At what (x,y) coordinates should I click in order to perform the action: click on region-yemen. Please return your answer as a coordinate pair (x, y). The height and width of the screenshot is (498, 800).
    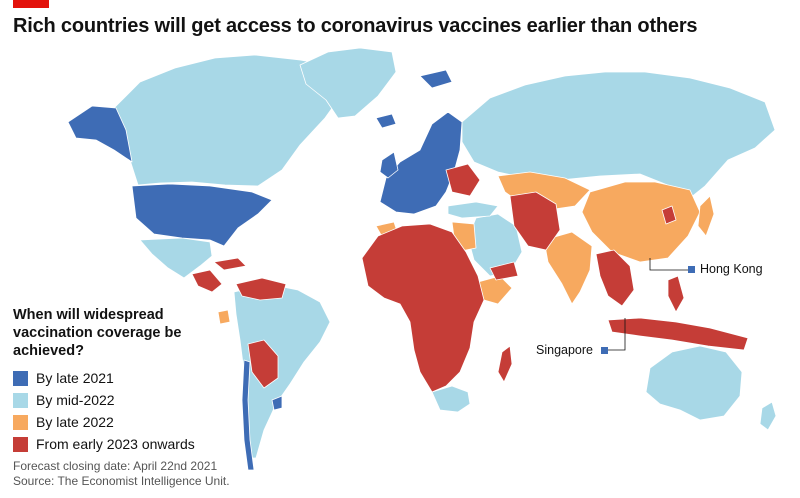
    Looking at the image, I should click on (504, 271).